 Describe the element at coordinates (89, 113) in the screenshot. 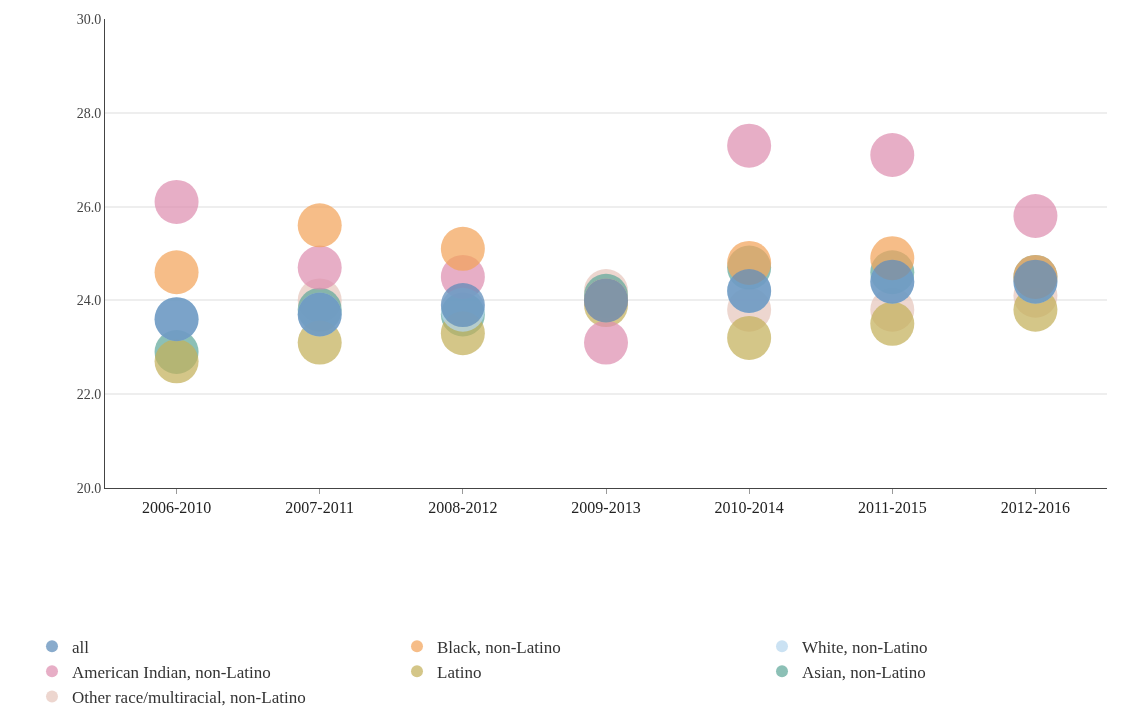

I see `y-tick-label: 28.0` at that location.